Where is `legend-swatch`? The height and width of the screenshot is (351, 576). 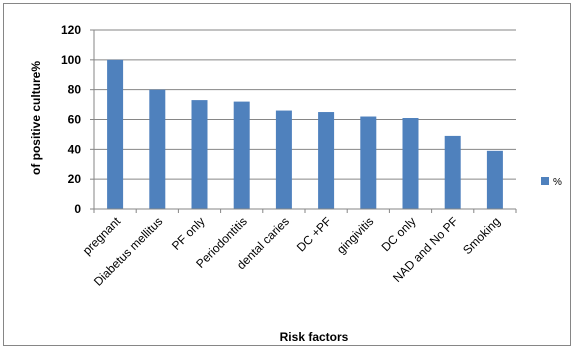 legend-swatch is located at coordinates (545, 181).